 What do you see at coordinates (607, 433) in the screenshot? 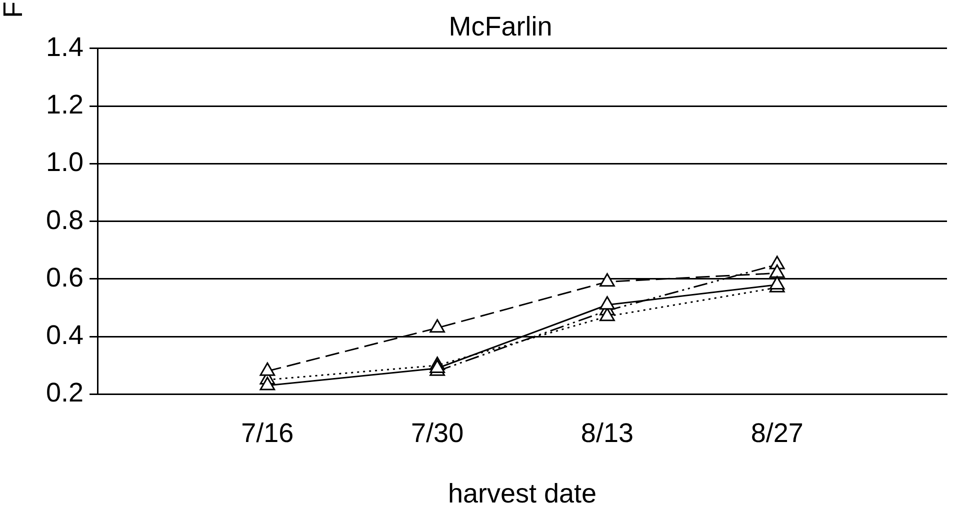
I see `x-tick-label: 8/13` at bounding box center [607, 433].